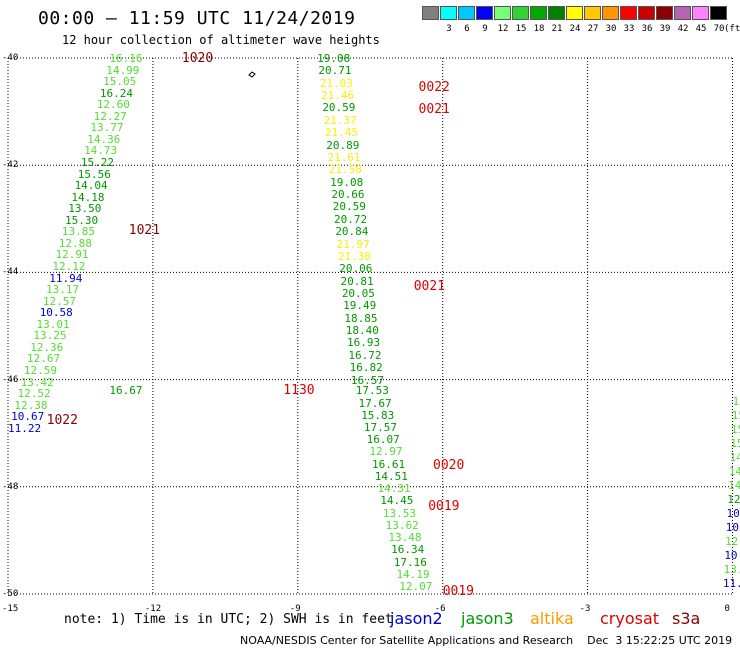 The height and width of the screenshot is (650, 740). What do you see at coordinates (397, 501) in the screenshot?
I see `wave-height-value: 14.45` at bounding box center [397, 501].